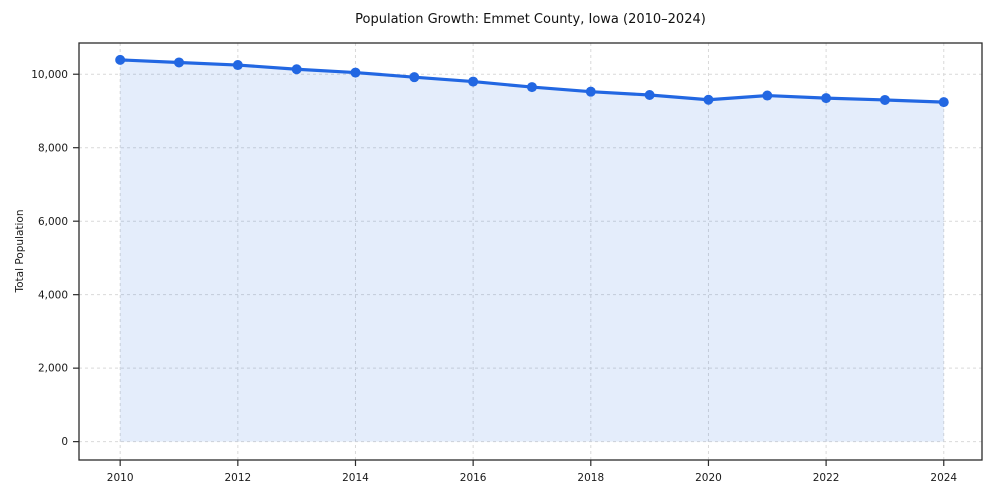 This screenshot has height=500, width=1000. I want to click on y-tick-label: 10,000, so click(49, 75).